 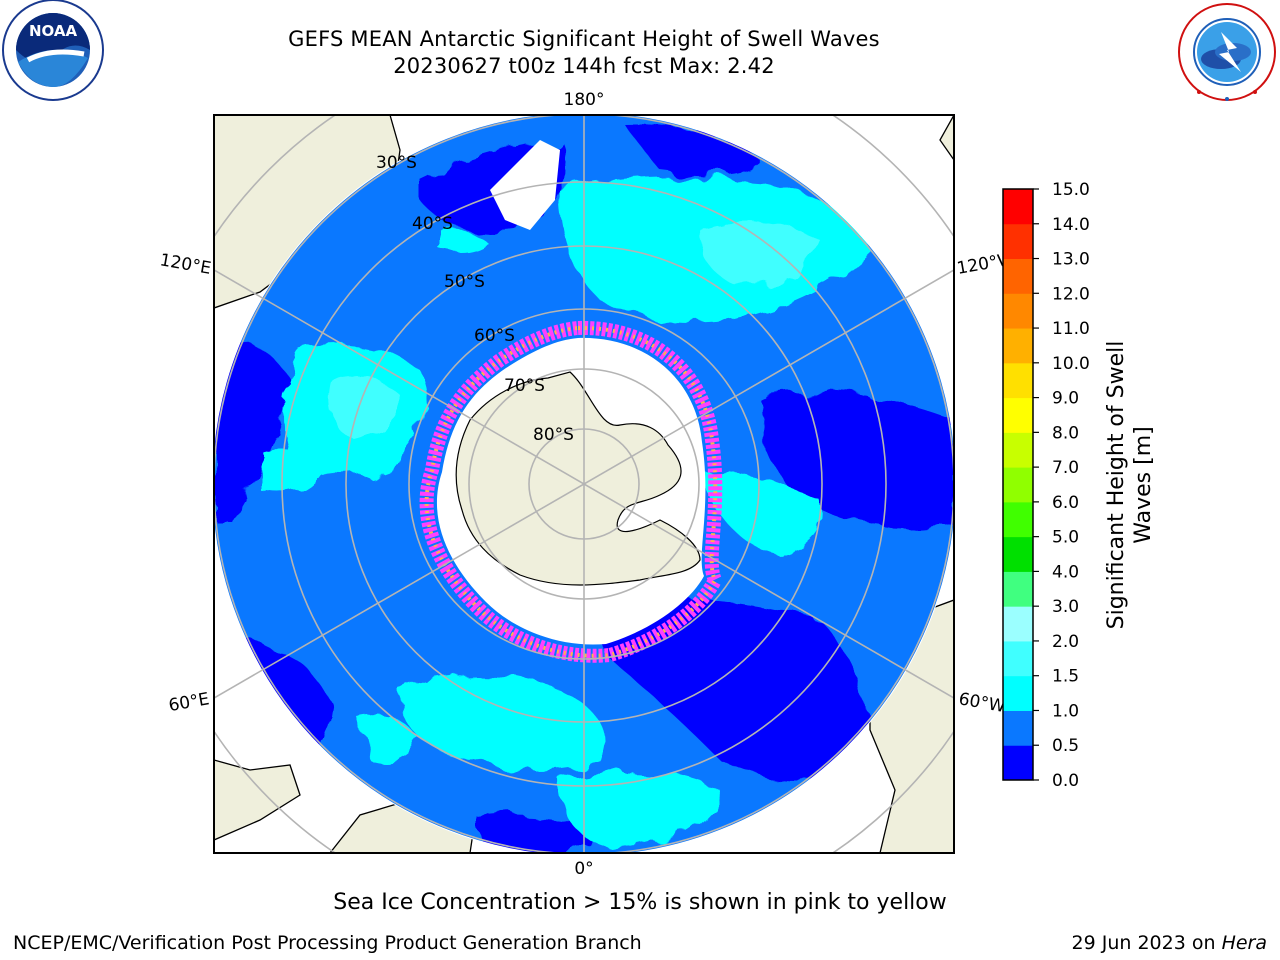 I want to click on colorbar-frame, so click(x=1018, y=484).